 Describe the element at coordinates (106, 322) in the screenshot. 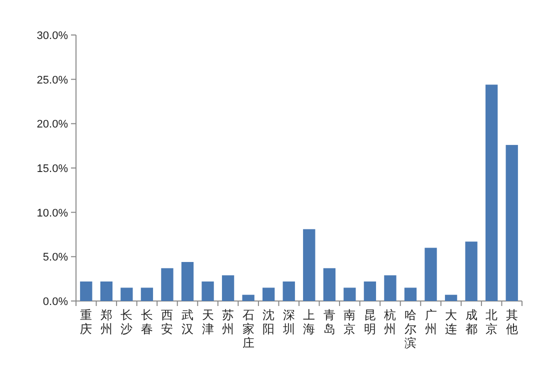

I see `x-tick-label: 郑州` at that location.